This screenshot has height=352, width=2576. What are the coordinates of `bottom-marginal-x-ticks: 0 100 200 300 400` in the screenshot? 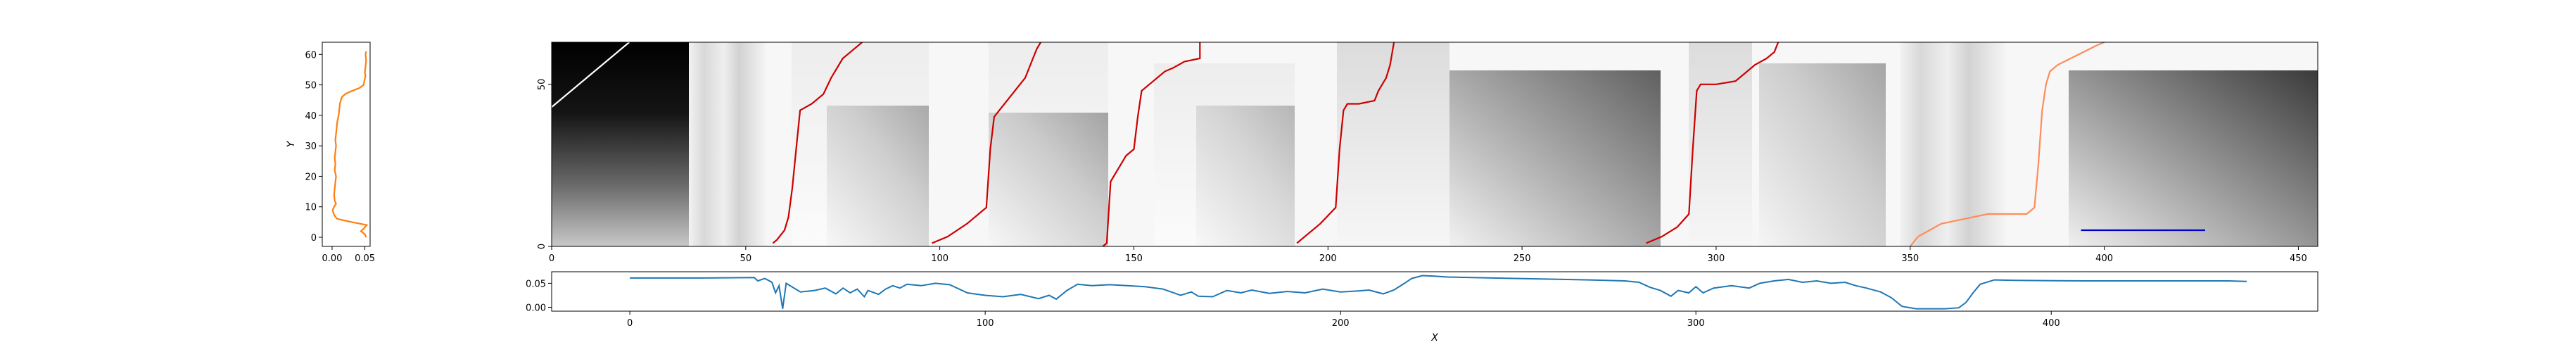 It's located at (1343, 320).